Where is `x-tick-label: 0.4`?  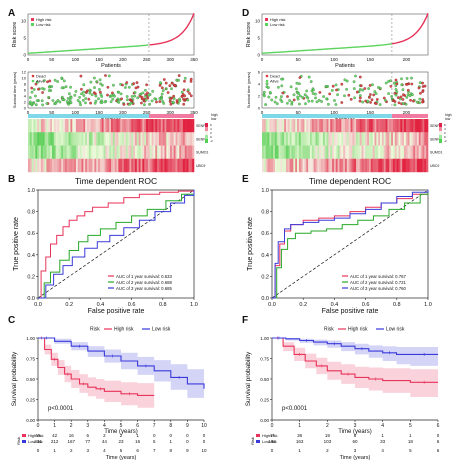
x-tick-label: 0.4 is located at coordinates (101, 305).